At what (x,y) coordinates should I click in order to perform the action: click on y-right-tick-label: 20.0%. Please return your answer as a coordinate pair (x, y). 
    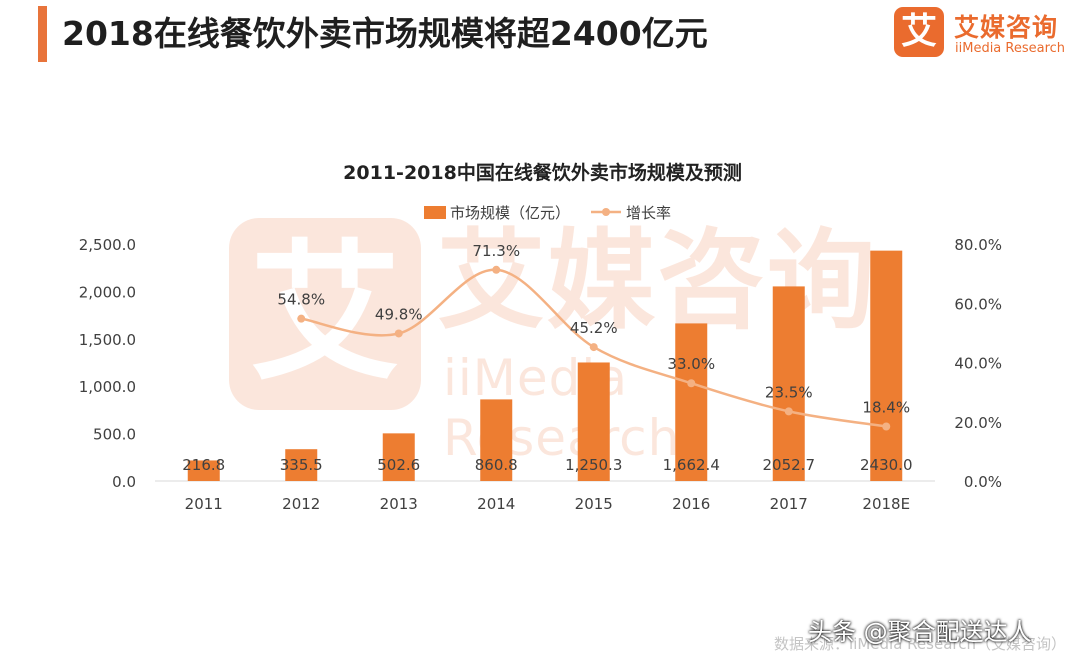
    Looking at the image, I should click on (978, 423).